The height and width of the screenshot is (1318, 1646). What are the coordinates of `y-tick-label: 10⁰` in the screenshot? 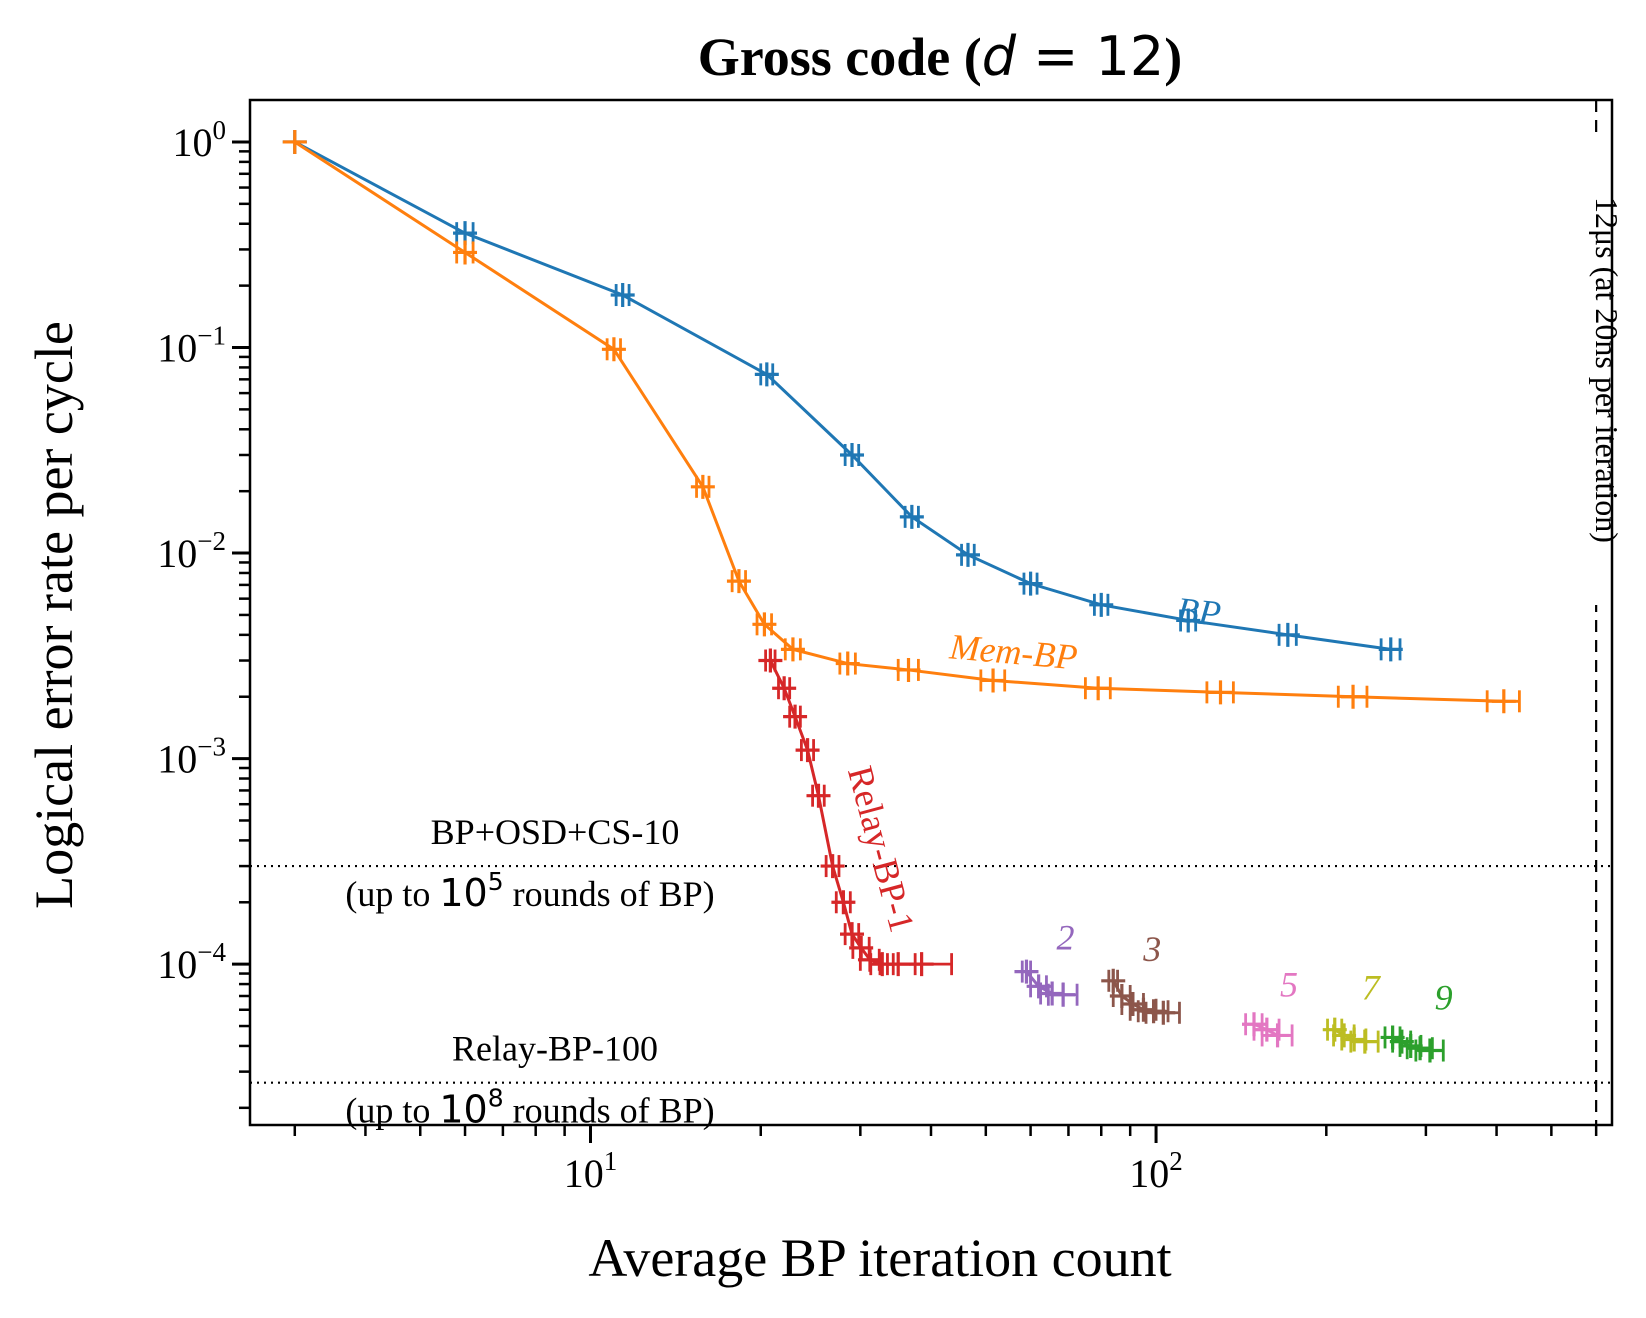 It's located at (200, 140).